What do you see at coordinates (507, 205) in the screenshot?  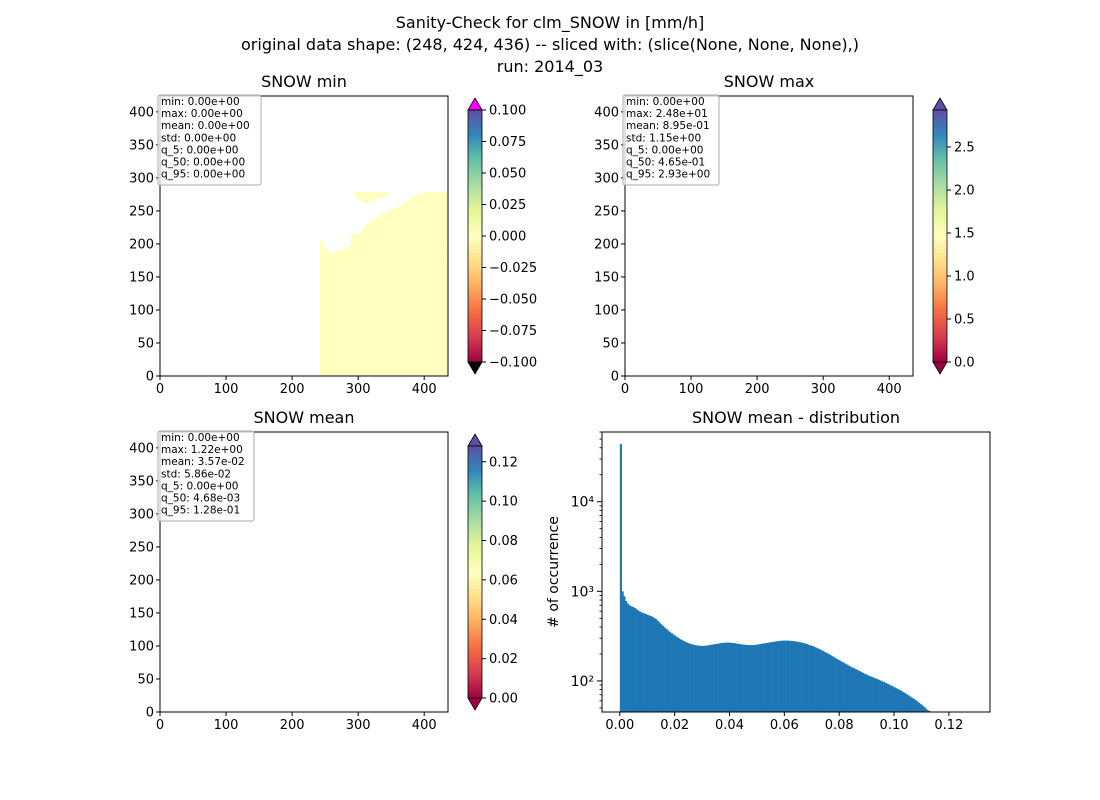 I see `colorbar-tick-label: 0.025` at bounding box center [507, 205].